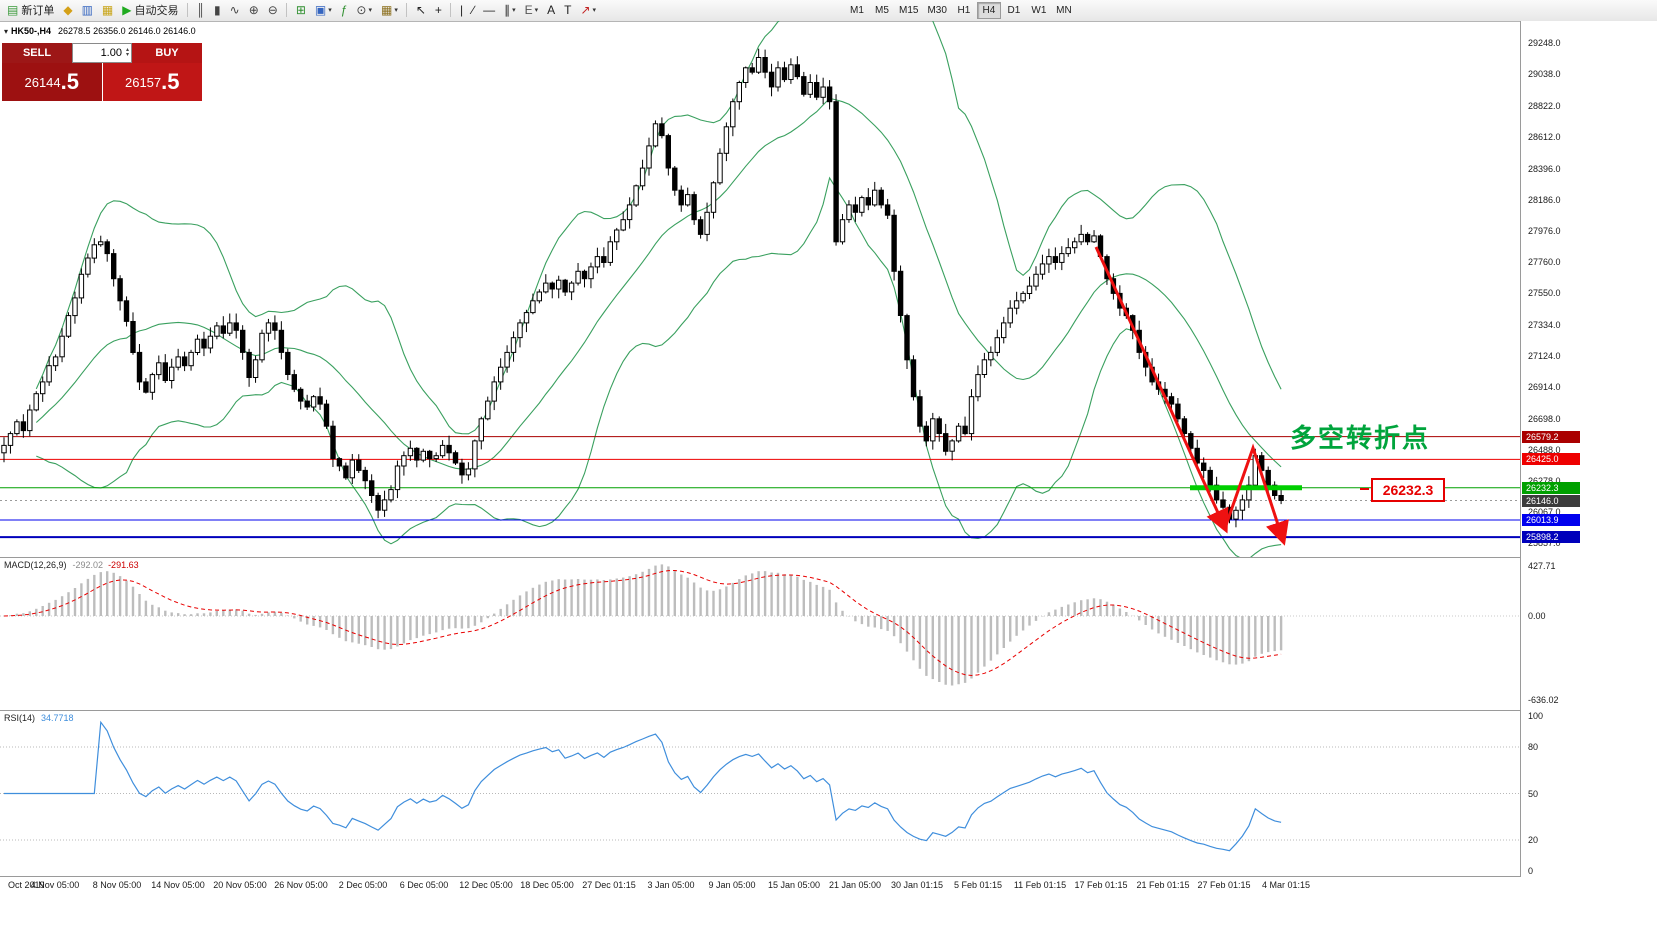 The image size is (1657, 944). Describe the element at coordinates (167, 53) in the screenshot. I see `buy-button: BUY` at that location.